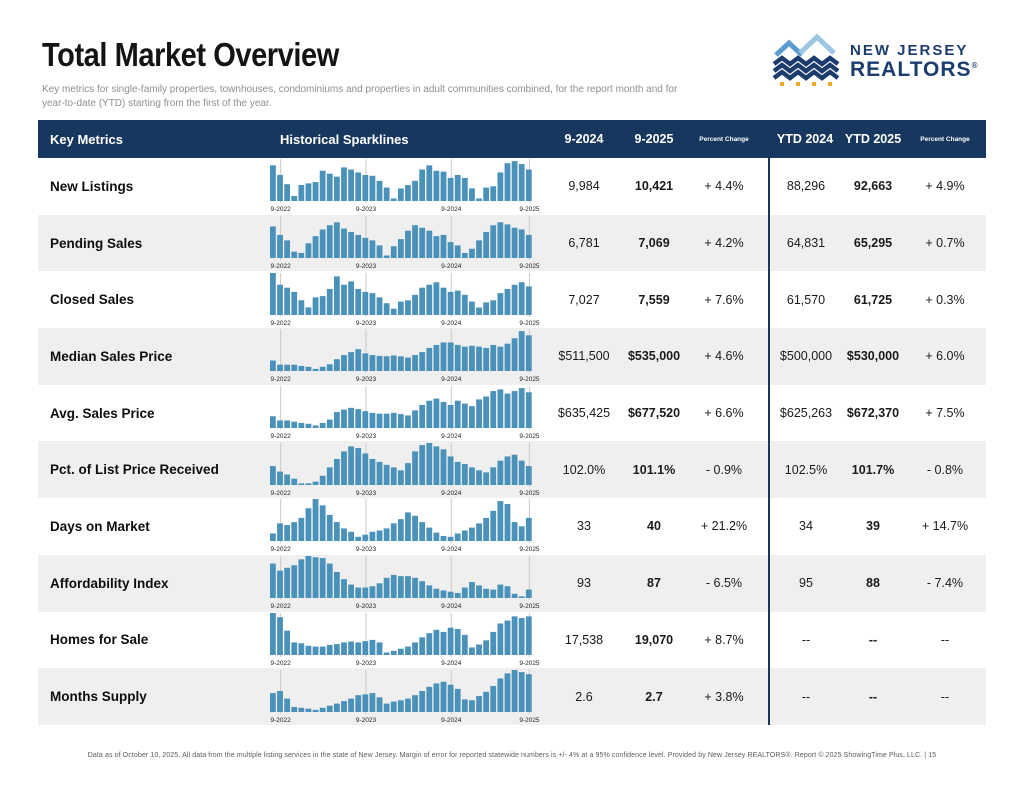  I want to click on value-month-curr: $677,520, so click(654, 413).